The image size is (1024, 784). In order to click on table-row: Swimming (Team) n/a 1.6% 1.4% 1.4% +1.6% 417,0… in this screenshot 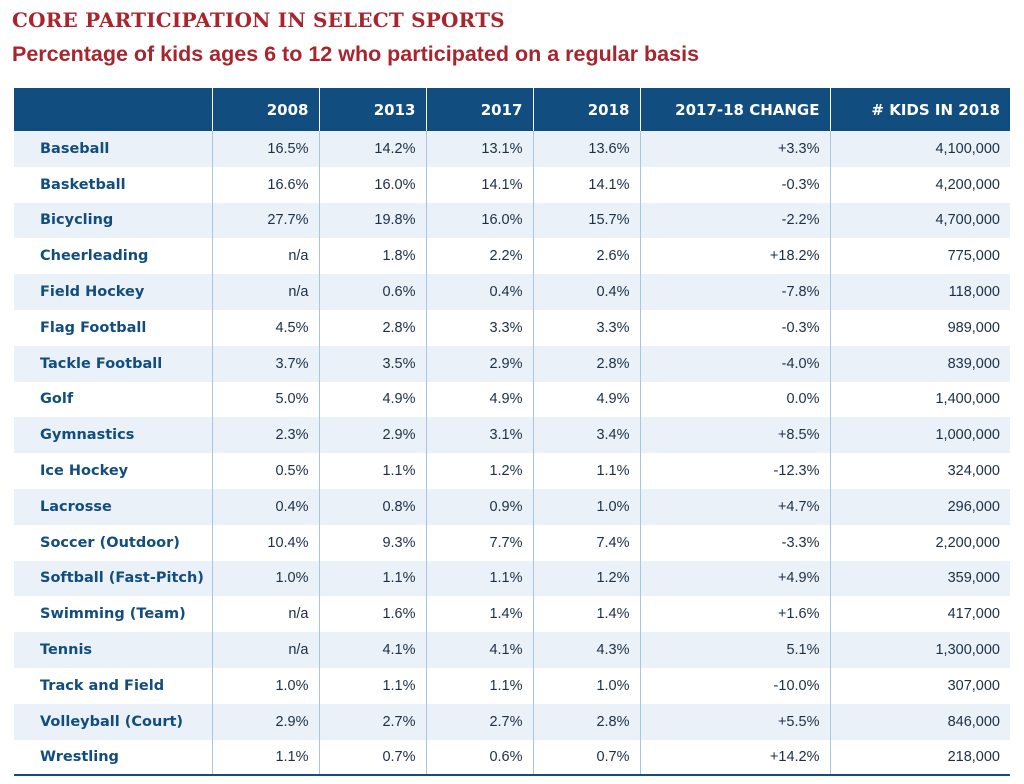, I will do `click(512, 614)`.